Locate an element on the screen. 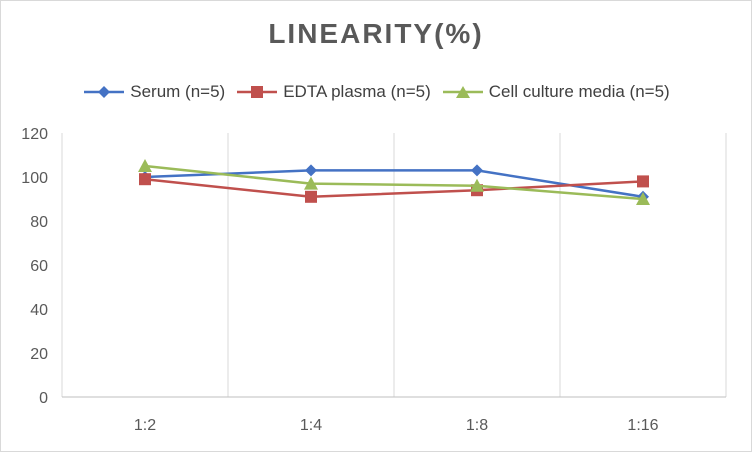 Image resolution: width=752 pixels, height=452 pixels. y-tick-label: 80 is located at coordinates (39, 222).